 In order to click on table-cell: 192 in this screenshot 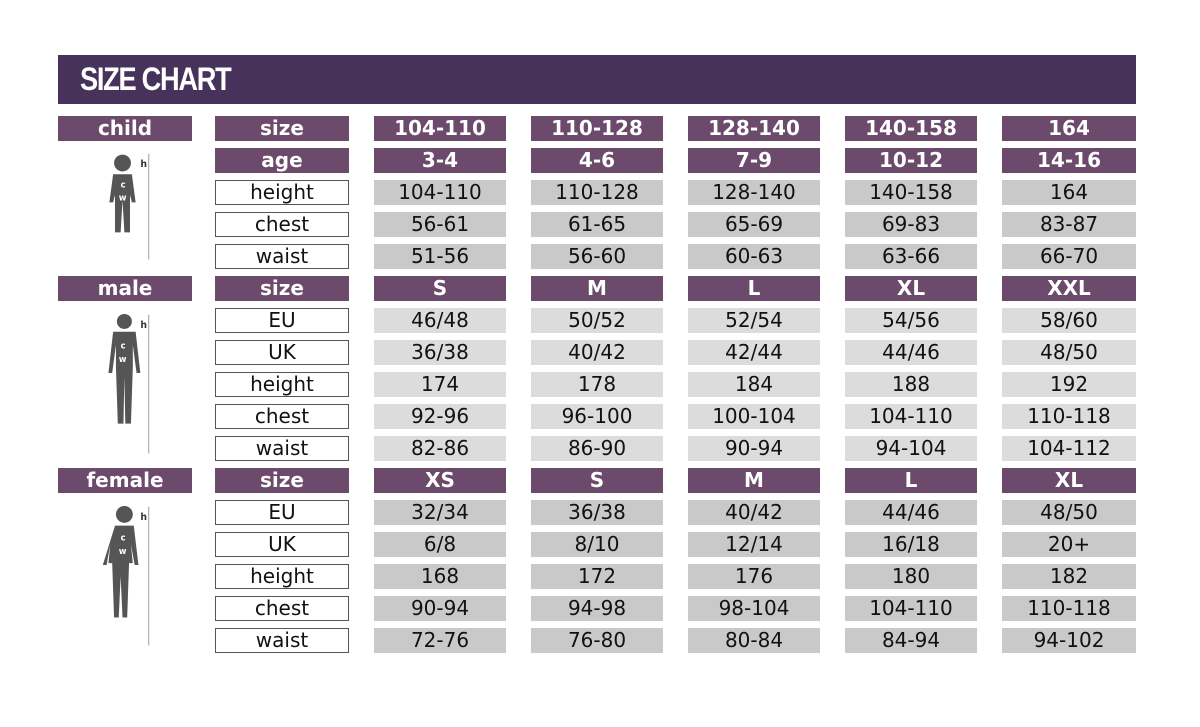, I will do `click(1069, 384)`.